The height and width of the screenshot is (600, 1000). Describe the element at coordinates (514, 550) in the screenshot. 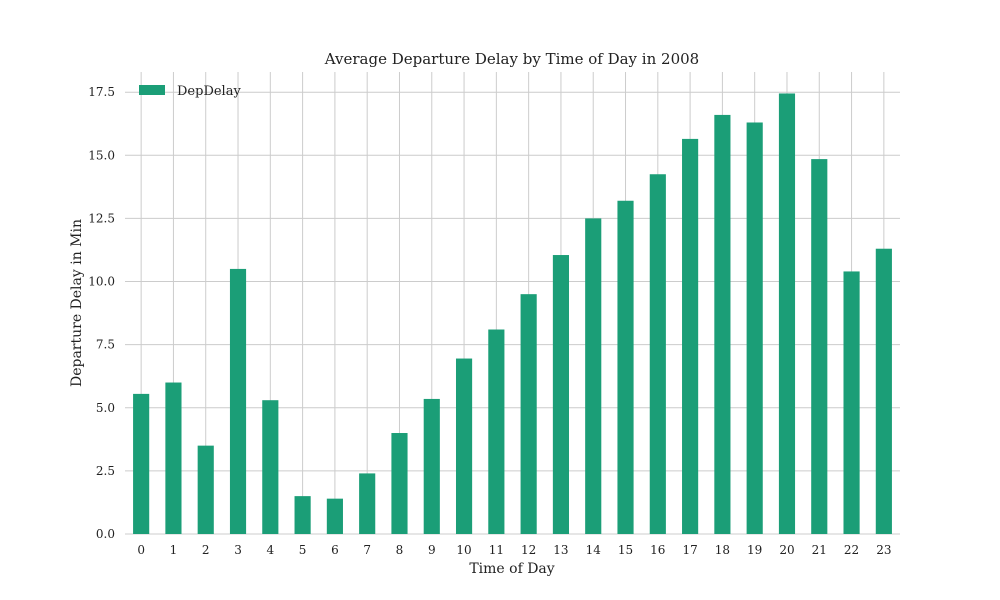

I see `x-tick-labels: 0 1 2 3 4 5 6 7 8 9 10 11 12 13 14 15 16 17 18 19 20 21 22 23` at that location.